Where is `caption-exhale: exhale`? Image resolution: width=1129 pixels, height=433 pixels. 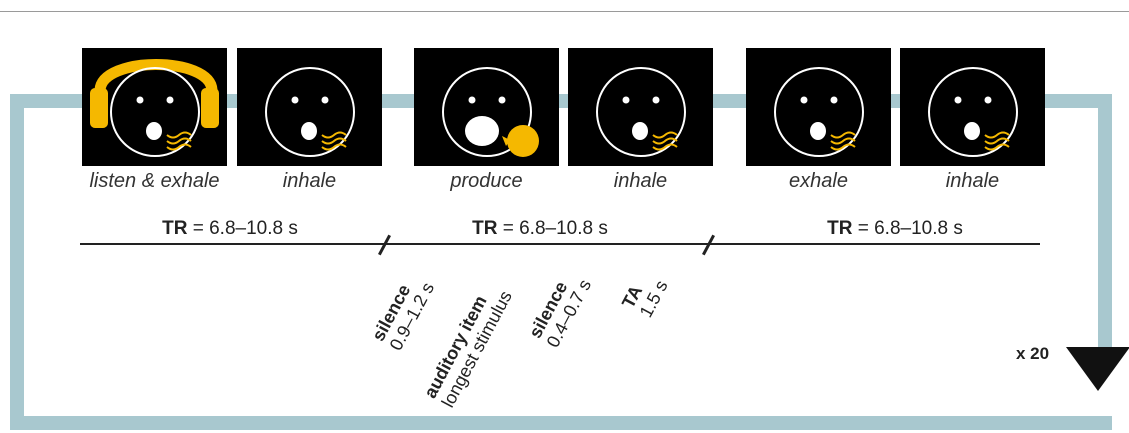 caption-exhale: exhale is located at coordinates (818, 181).